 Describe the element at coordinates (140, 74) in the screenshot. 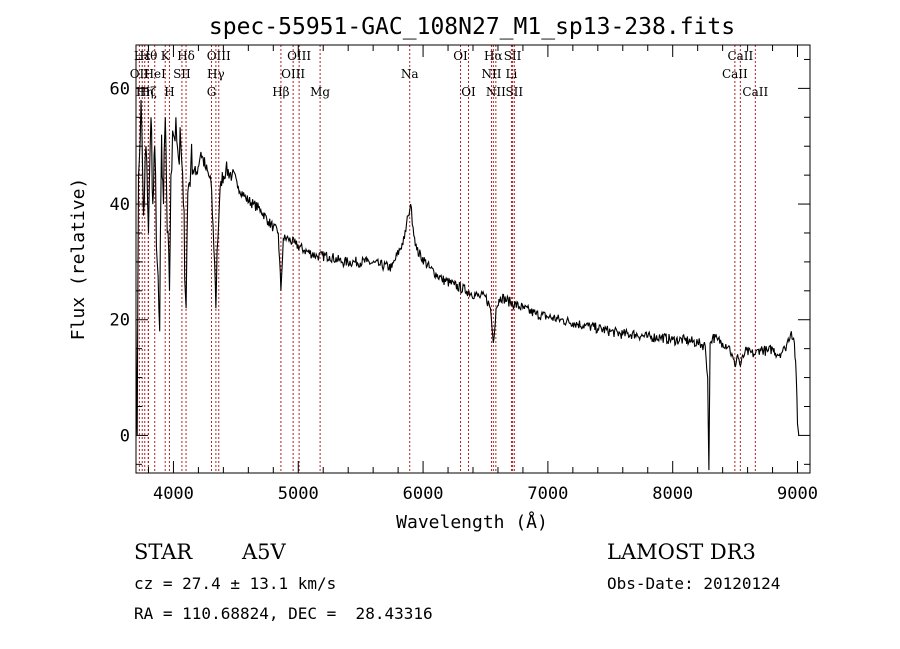

I see `spectral-line-label: OII` at that location.